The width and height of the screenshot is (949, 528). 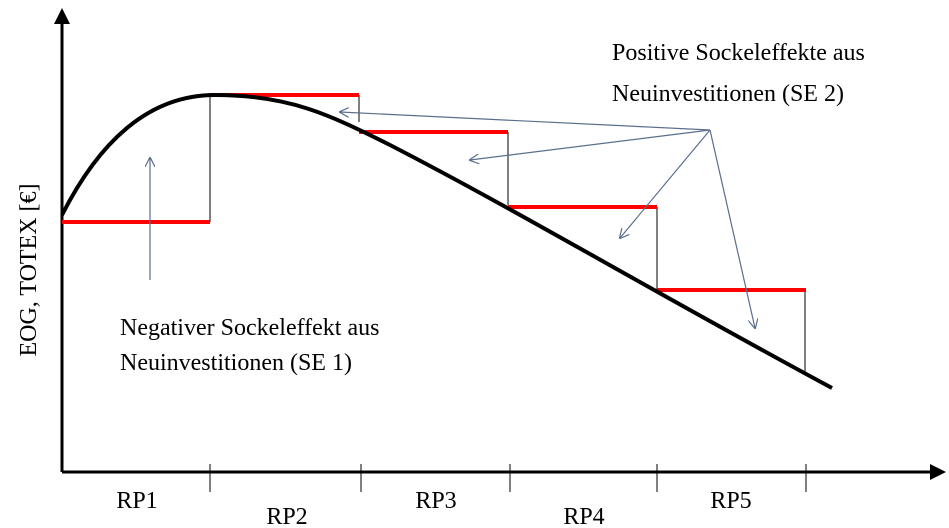 I want to click on period-label: RP2, so click(x=286, y=516).